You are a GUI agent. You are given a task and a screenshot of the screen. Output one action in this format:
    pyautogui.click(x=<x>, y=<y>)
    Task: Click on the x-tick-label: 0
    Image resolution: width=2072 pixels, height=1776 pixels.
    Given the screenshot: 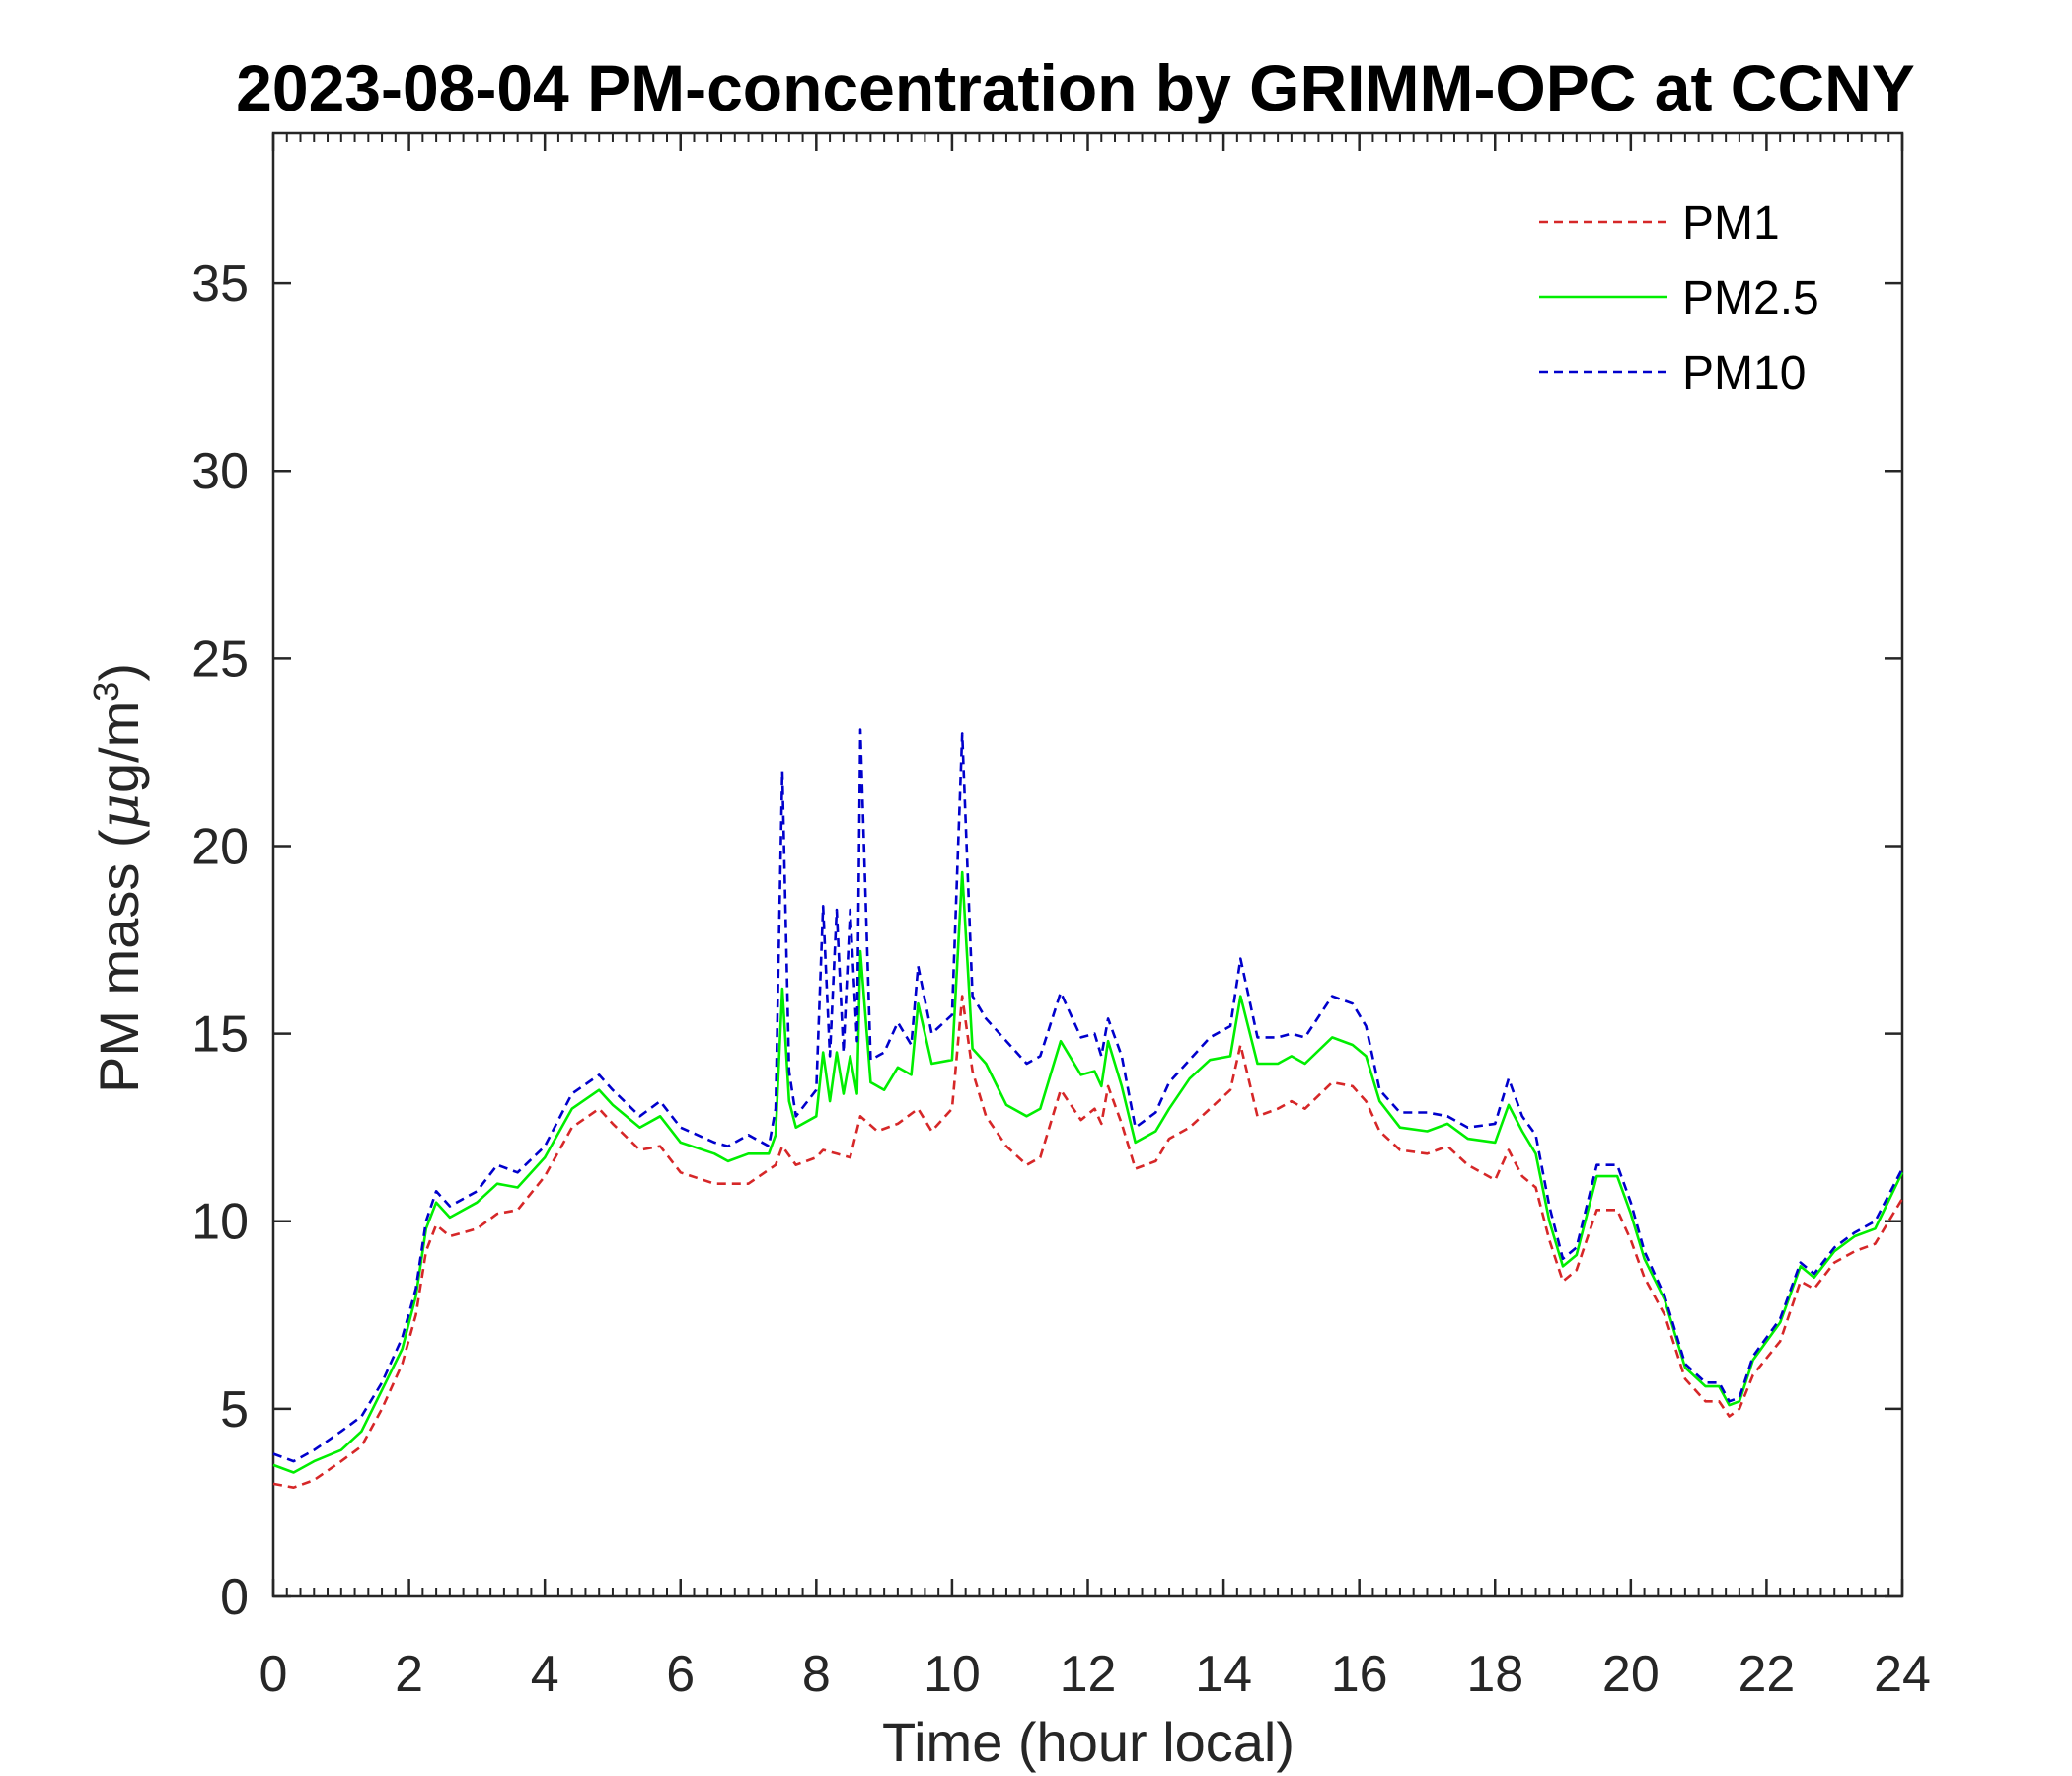 What is the action you would take?
    pyautogui.click(x=274, y=1675)
    